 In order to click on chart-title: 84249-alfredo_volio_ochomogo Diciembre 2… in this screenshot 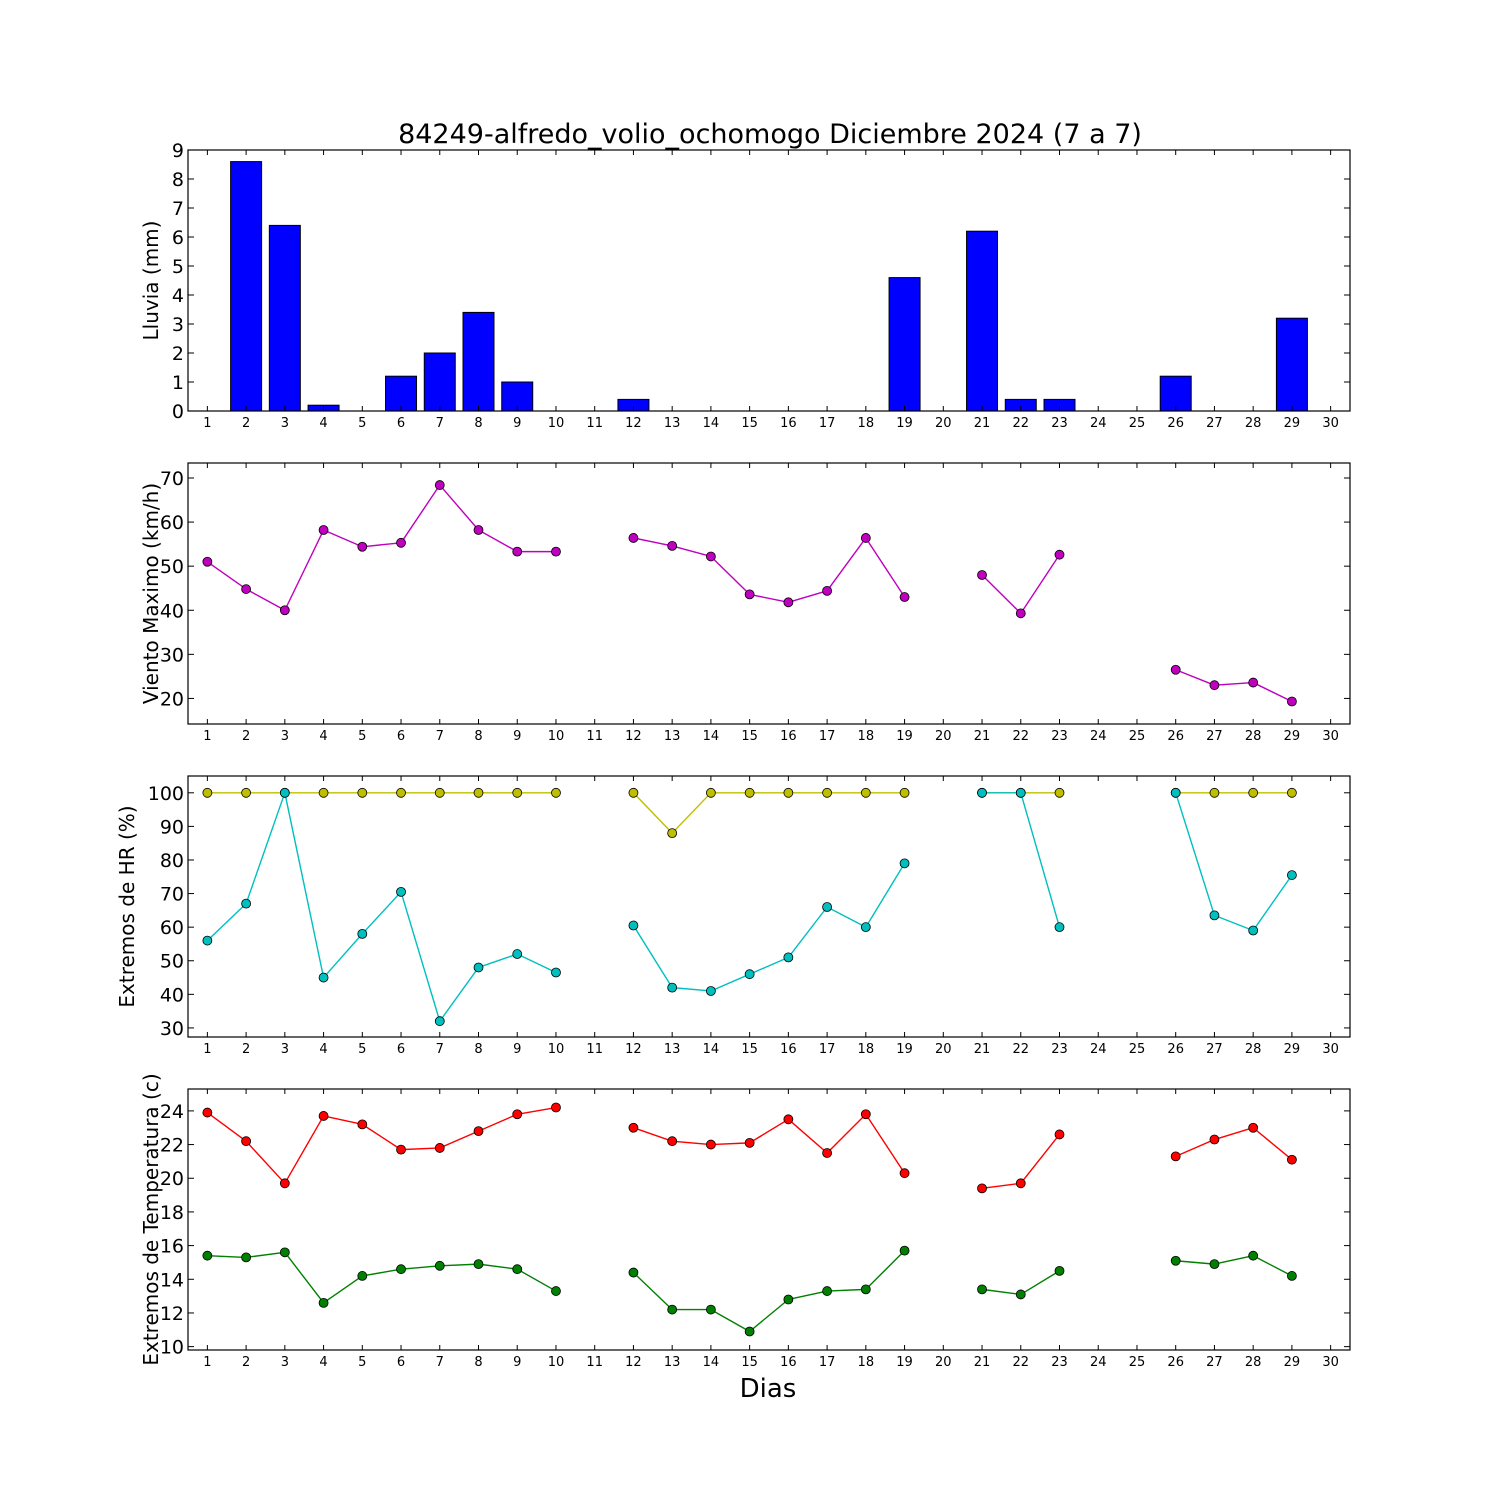, I will do `click(770, 134)`.